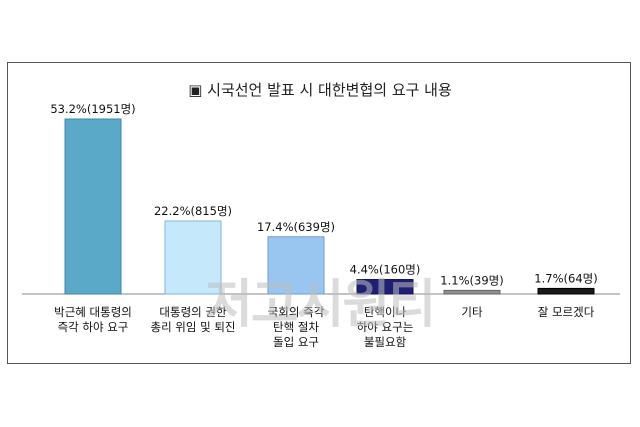 The width and height of the screenshot is (640, 427). Describe the element at coordinates (192, 327) in the screenshot. I see `category-label-line: 총리 위임 및 퇴진` at that location.